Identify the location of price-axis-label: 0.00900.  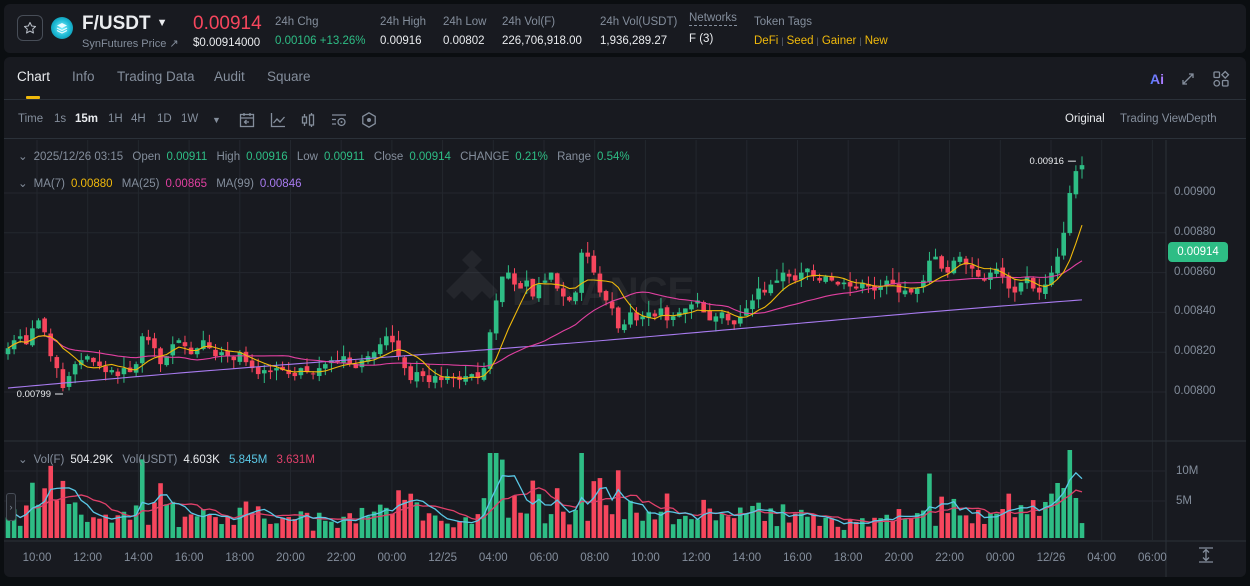
(1195, 192).